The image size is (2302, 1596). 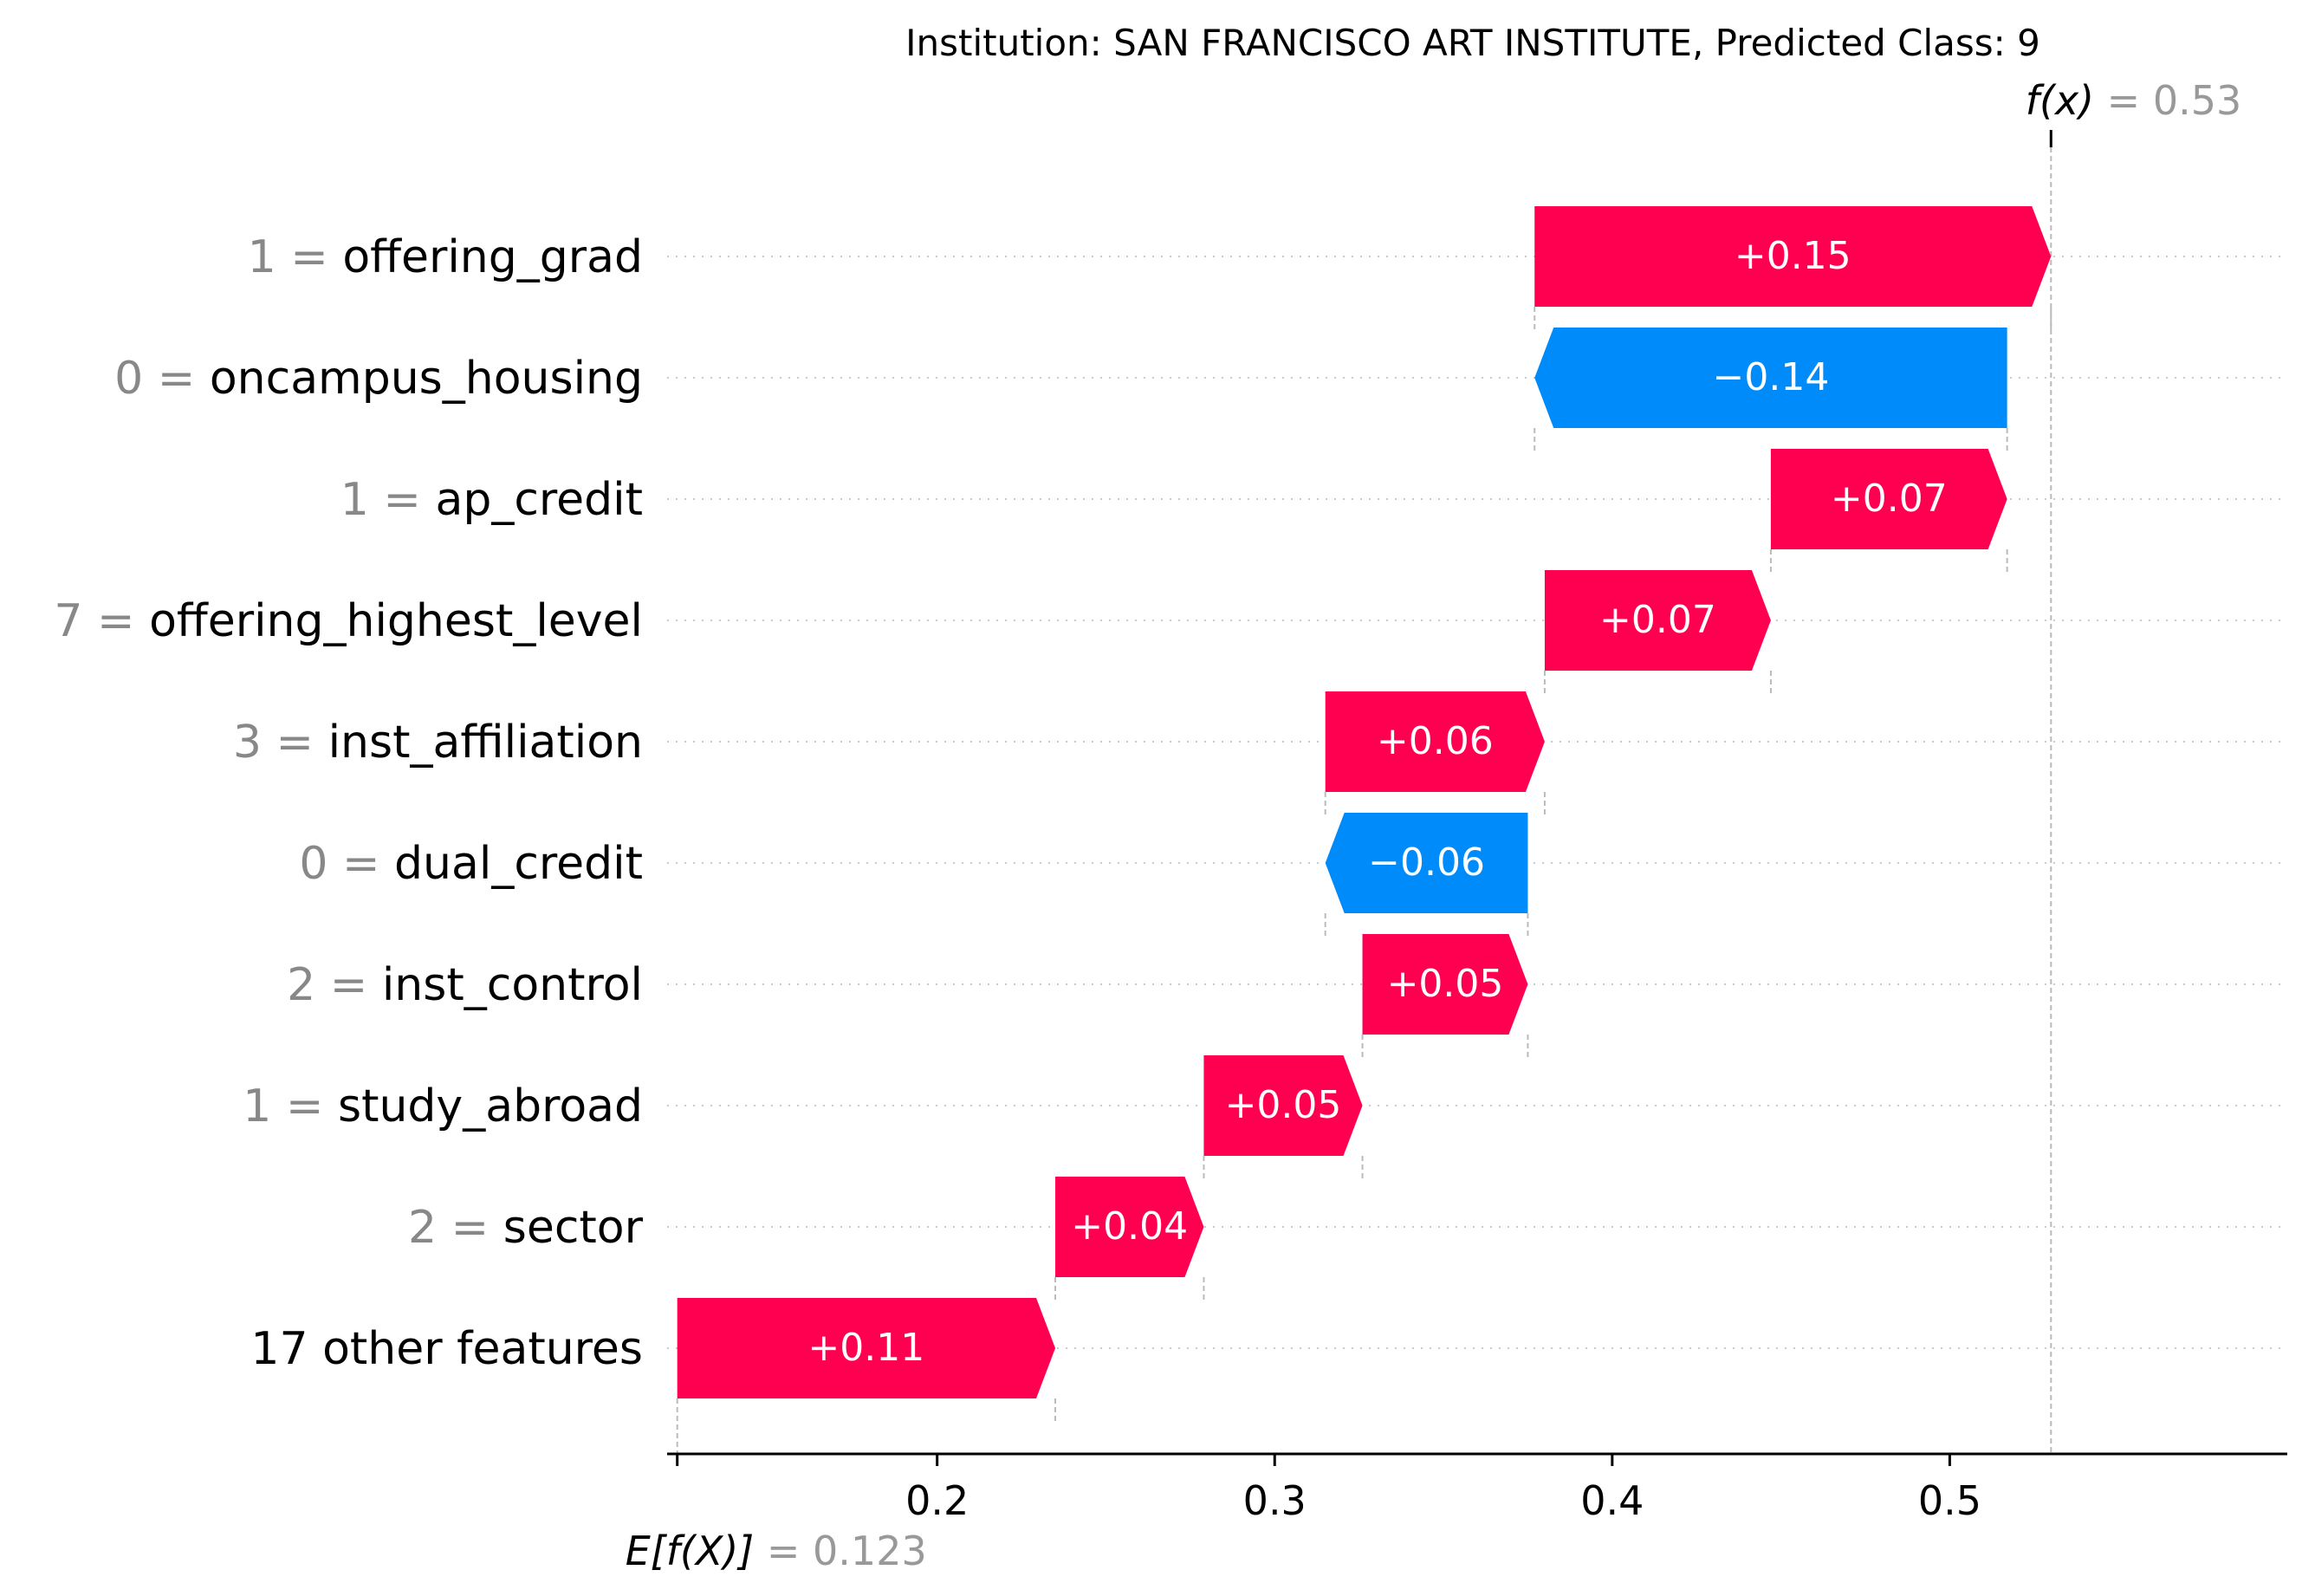 What do you see at coordinates (1275, 1500) in the screenshot?
I see `x-tick-label: 0.3` at bounding box center [1275, 1500].